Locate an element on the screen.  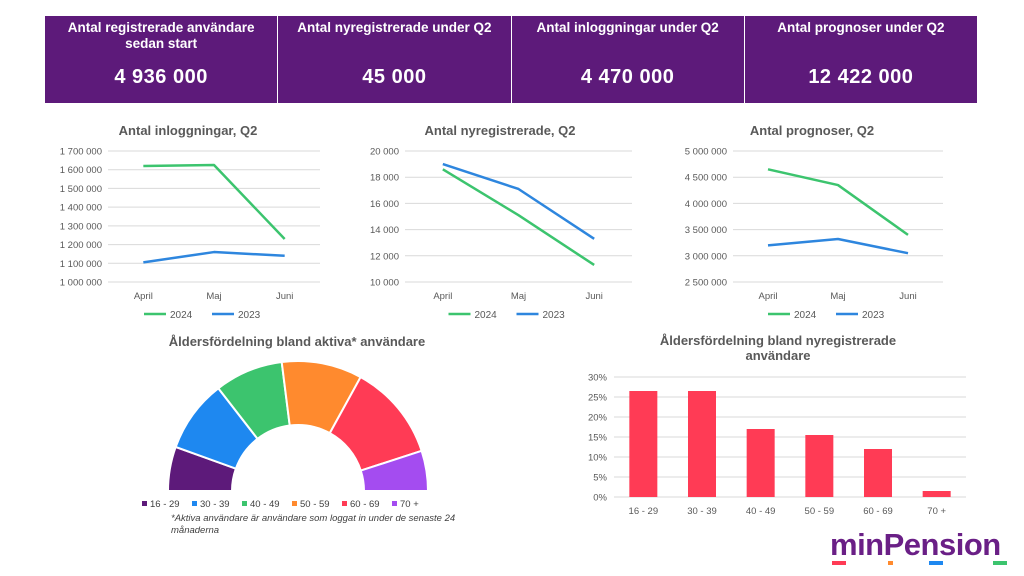
minpension-logo: minPension is located at coordinates (925, 548).